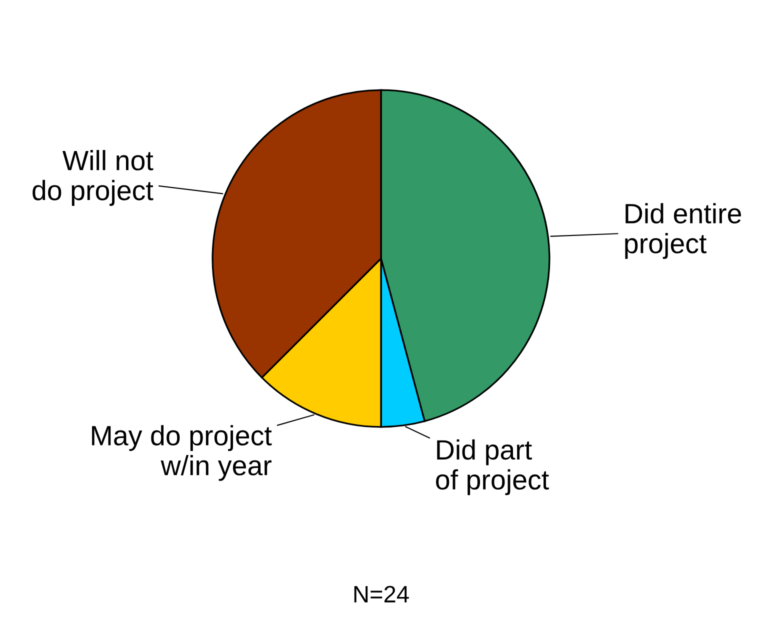  I want to click on slice-label: Did part of project, so click(492, 467).